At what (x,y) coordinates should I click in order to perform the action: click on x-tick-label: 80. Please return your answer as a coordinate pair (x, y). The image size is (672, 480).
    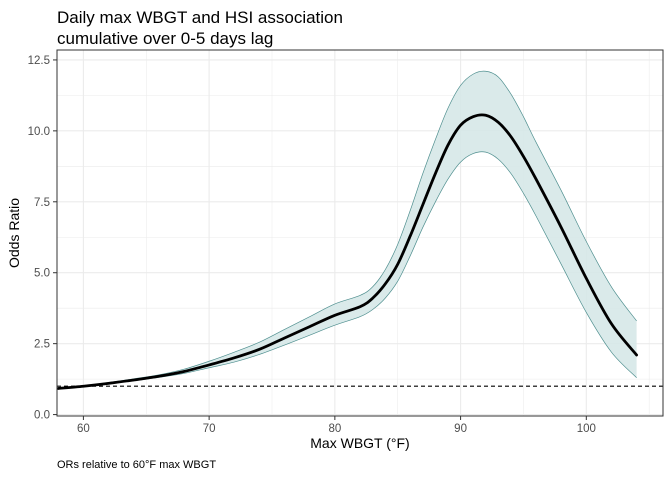
    Looking at the image, I should click on (334, 429).